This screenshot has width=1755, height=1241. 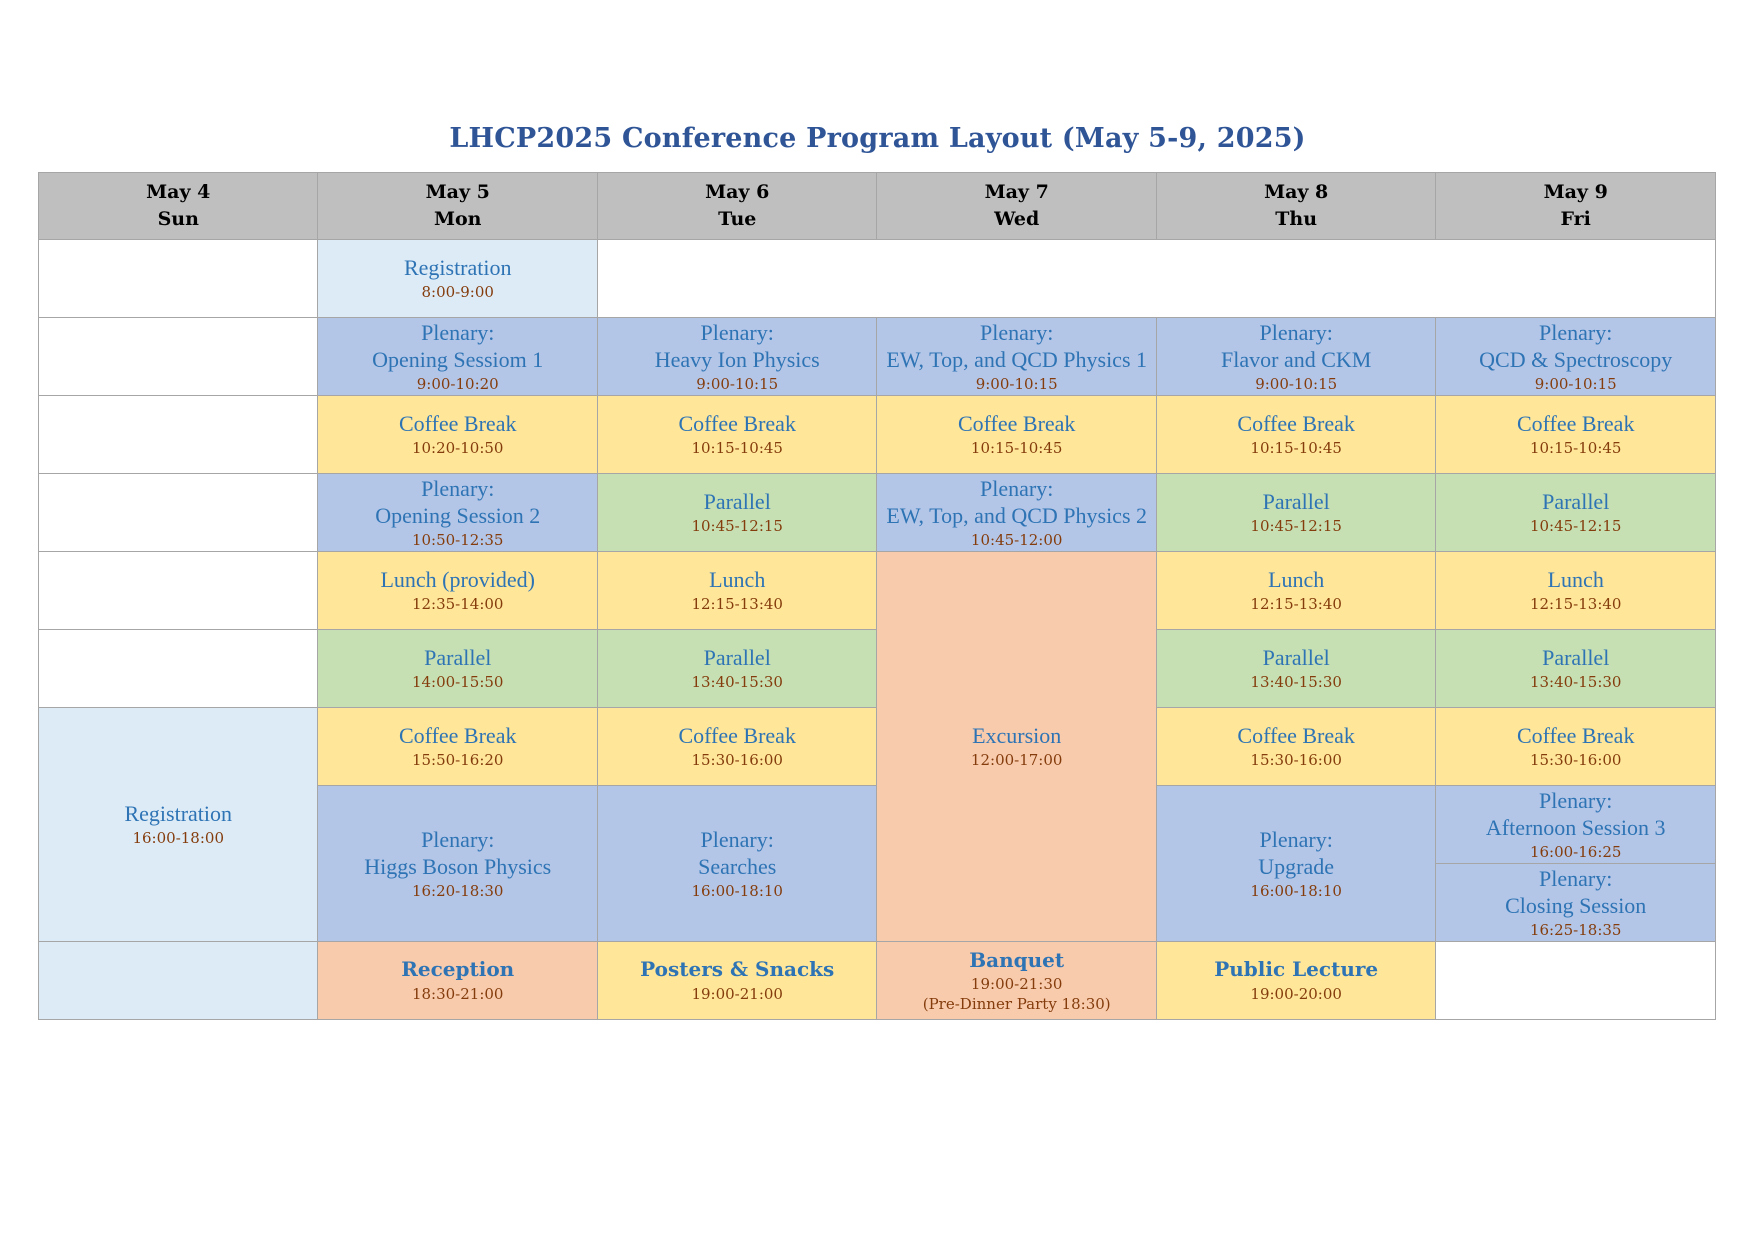 What do you see at coordinates (1296, 863) in the screenshot?
I see `session-thu-plenary-3: Plenary: Upgrade 16:00-18:10` at bounding box center [1296, 863].